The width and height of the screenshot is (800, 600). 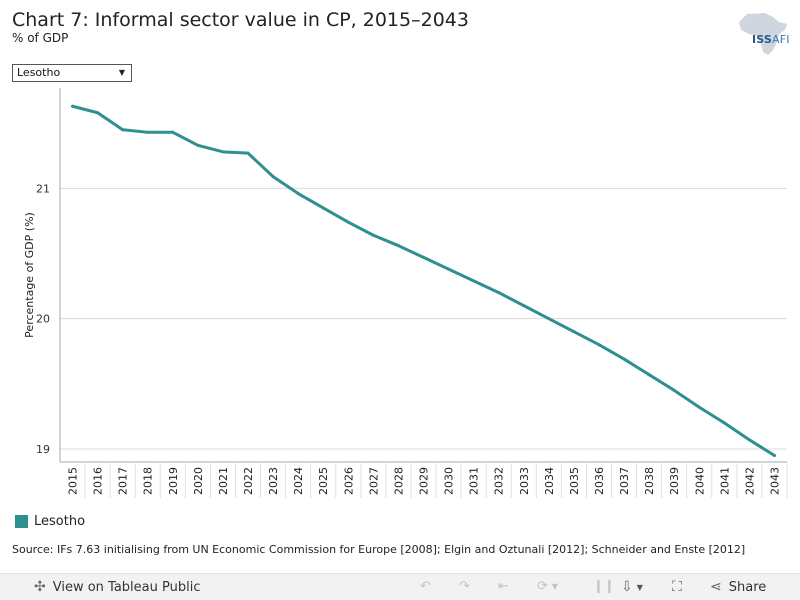 I want to click on x-tick-label: 2036, so click(x=599, y=481).